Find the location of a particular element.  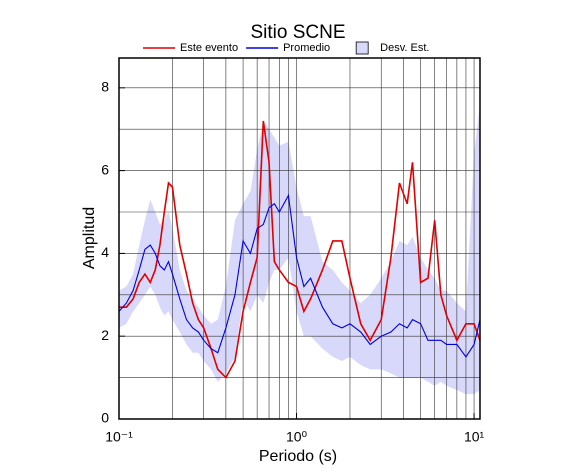

x-tick-label: 10⁻¹ is located at coordinates (119, 437).